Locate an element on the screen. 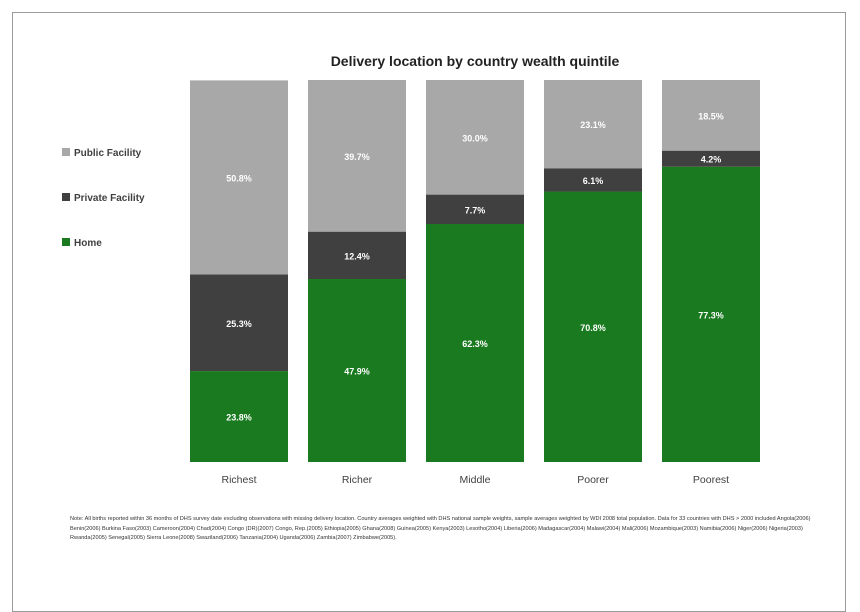 This screenshot has width=860, height=612. data-label: 77.3% is located at coordinates (711, 315).